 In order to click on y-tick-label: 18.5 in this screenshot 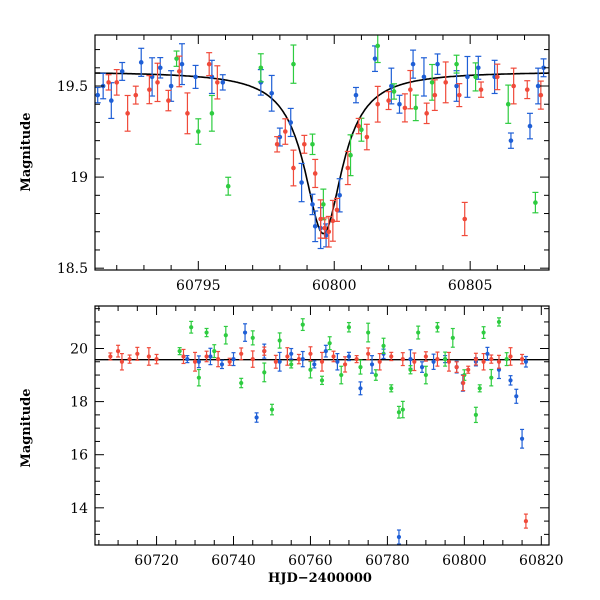, I will do `click(72, 269)`.